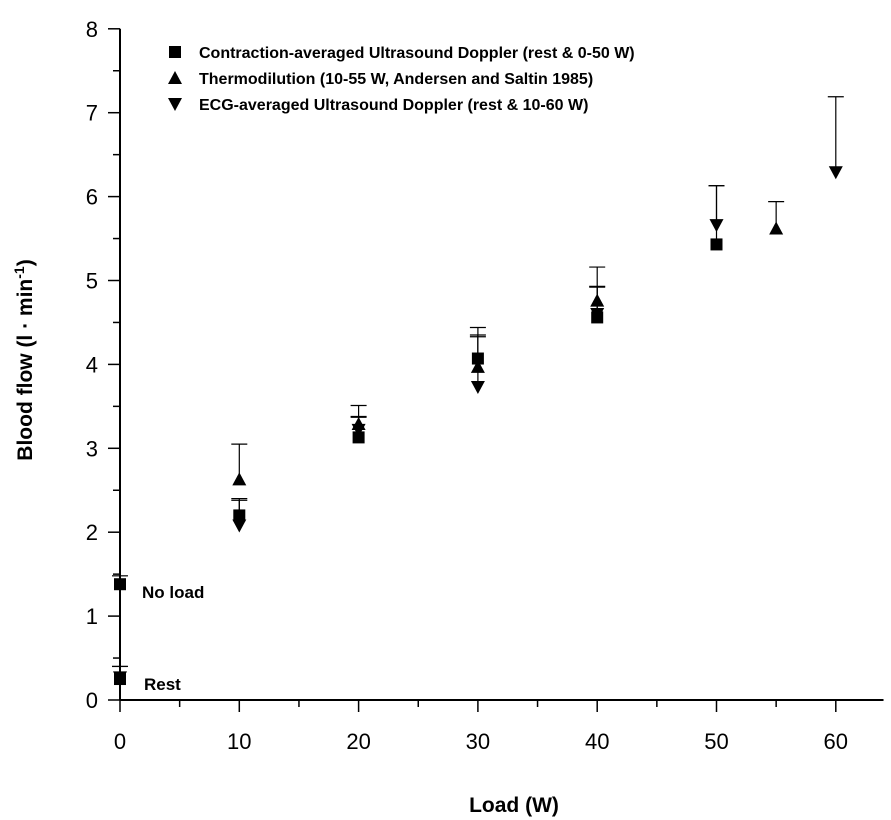 The height and width of the screenshot is (820, 891). Describe the element at coordinates (358, 741) in the screenshot. I see `x-tick-label: 20` at that location.